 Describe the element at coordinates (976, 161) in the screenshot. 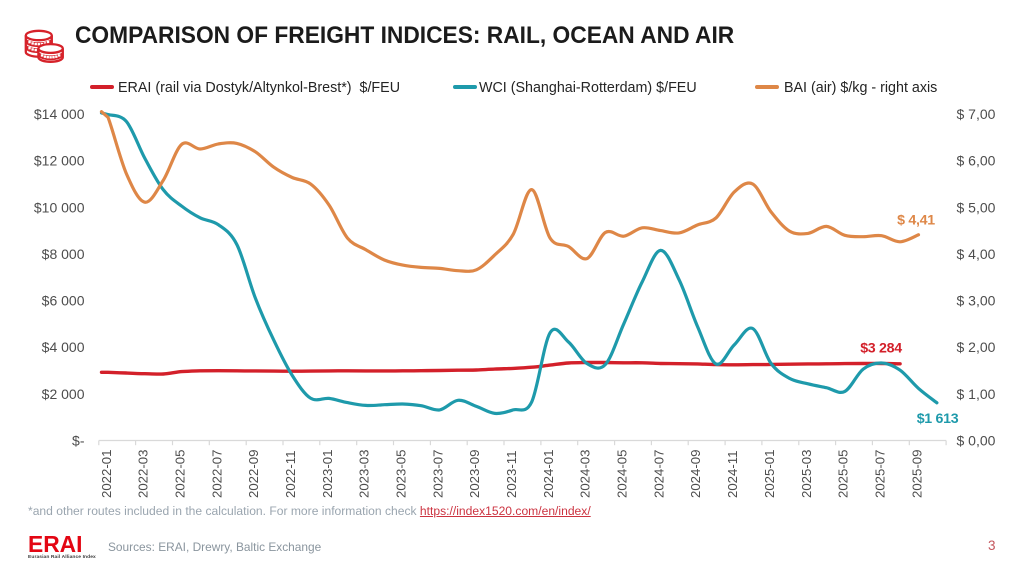

I see `svg-text: $ 6,00` at that location.